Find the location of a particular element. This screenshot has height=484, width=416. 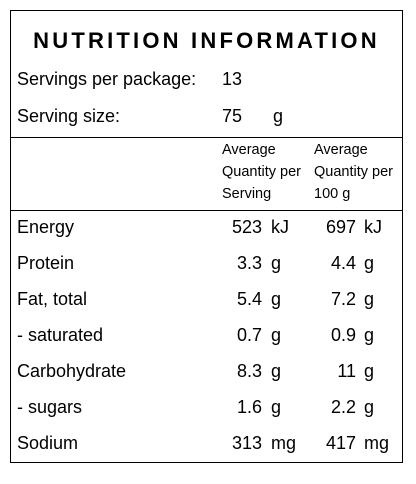

header-per-serving-line: Average is located at coordinates (249, 150).